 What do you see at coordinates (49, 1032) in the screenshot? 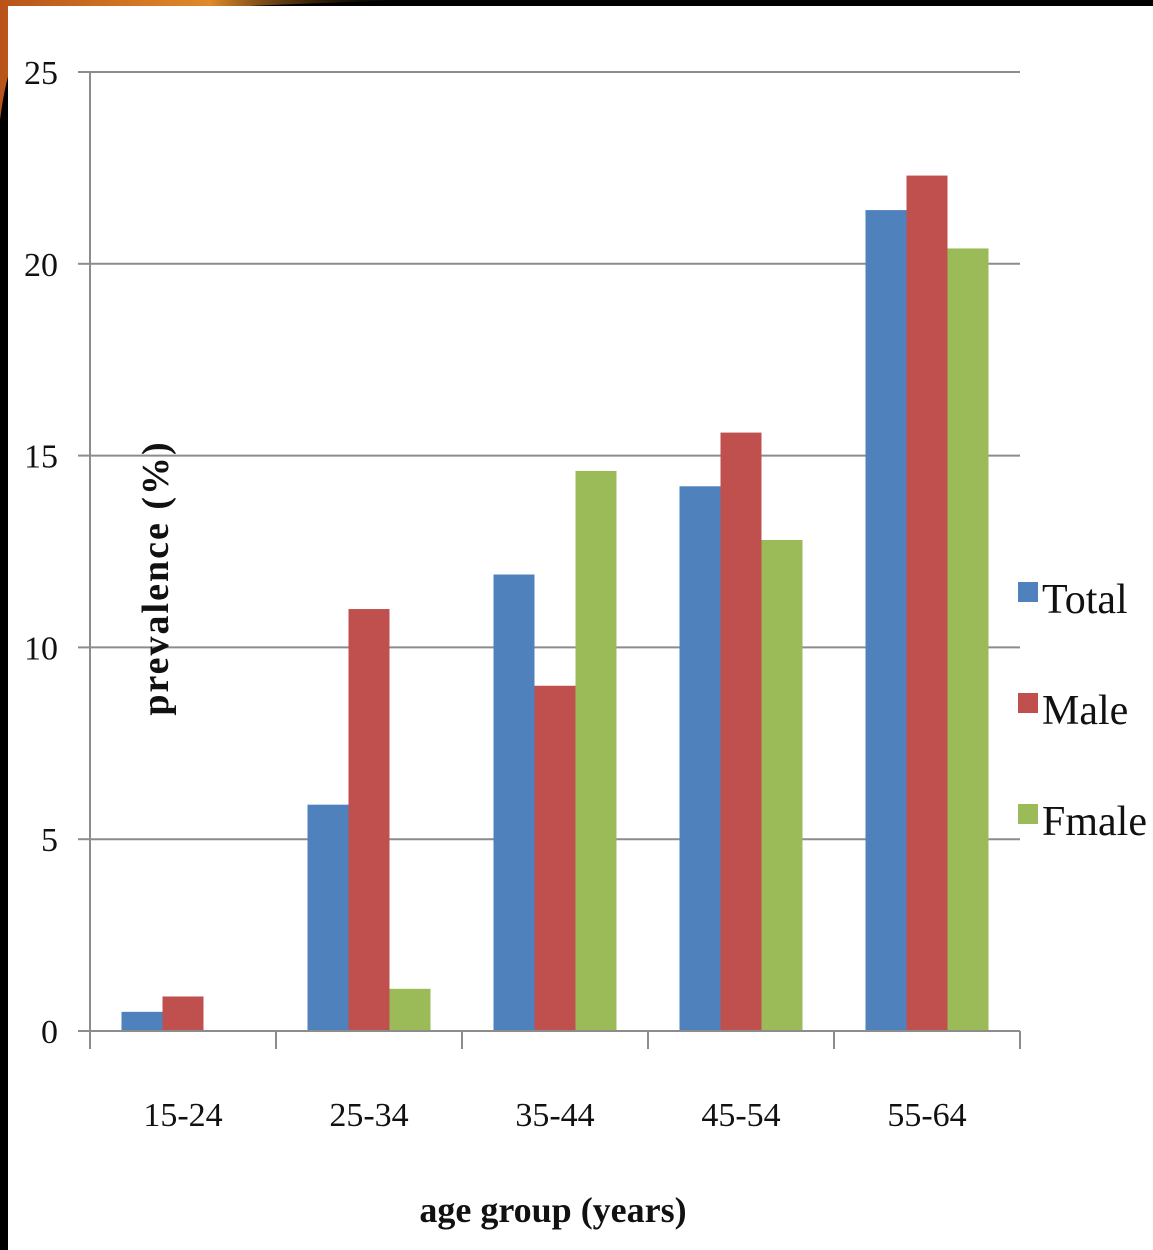
I see `y-tick-label: 0` at bounding box center [49, 1032].